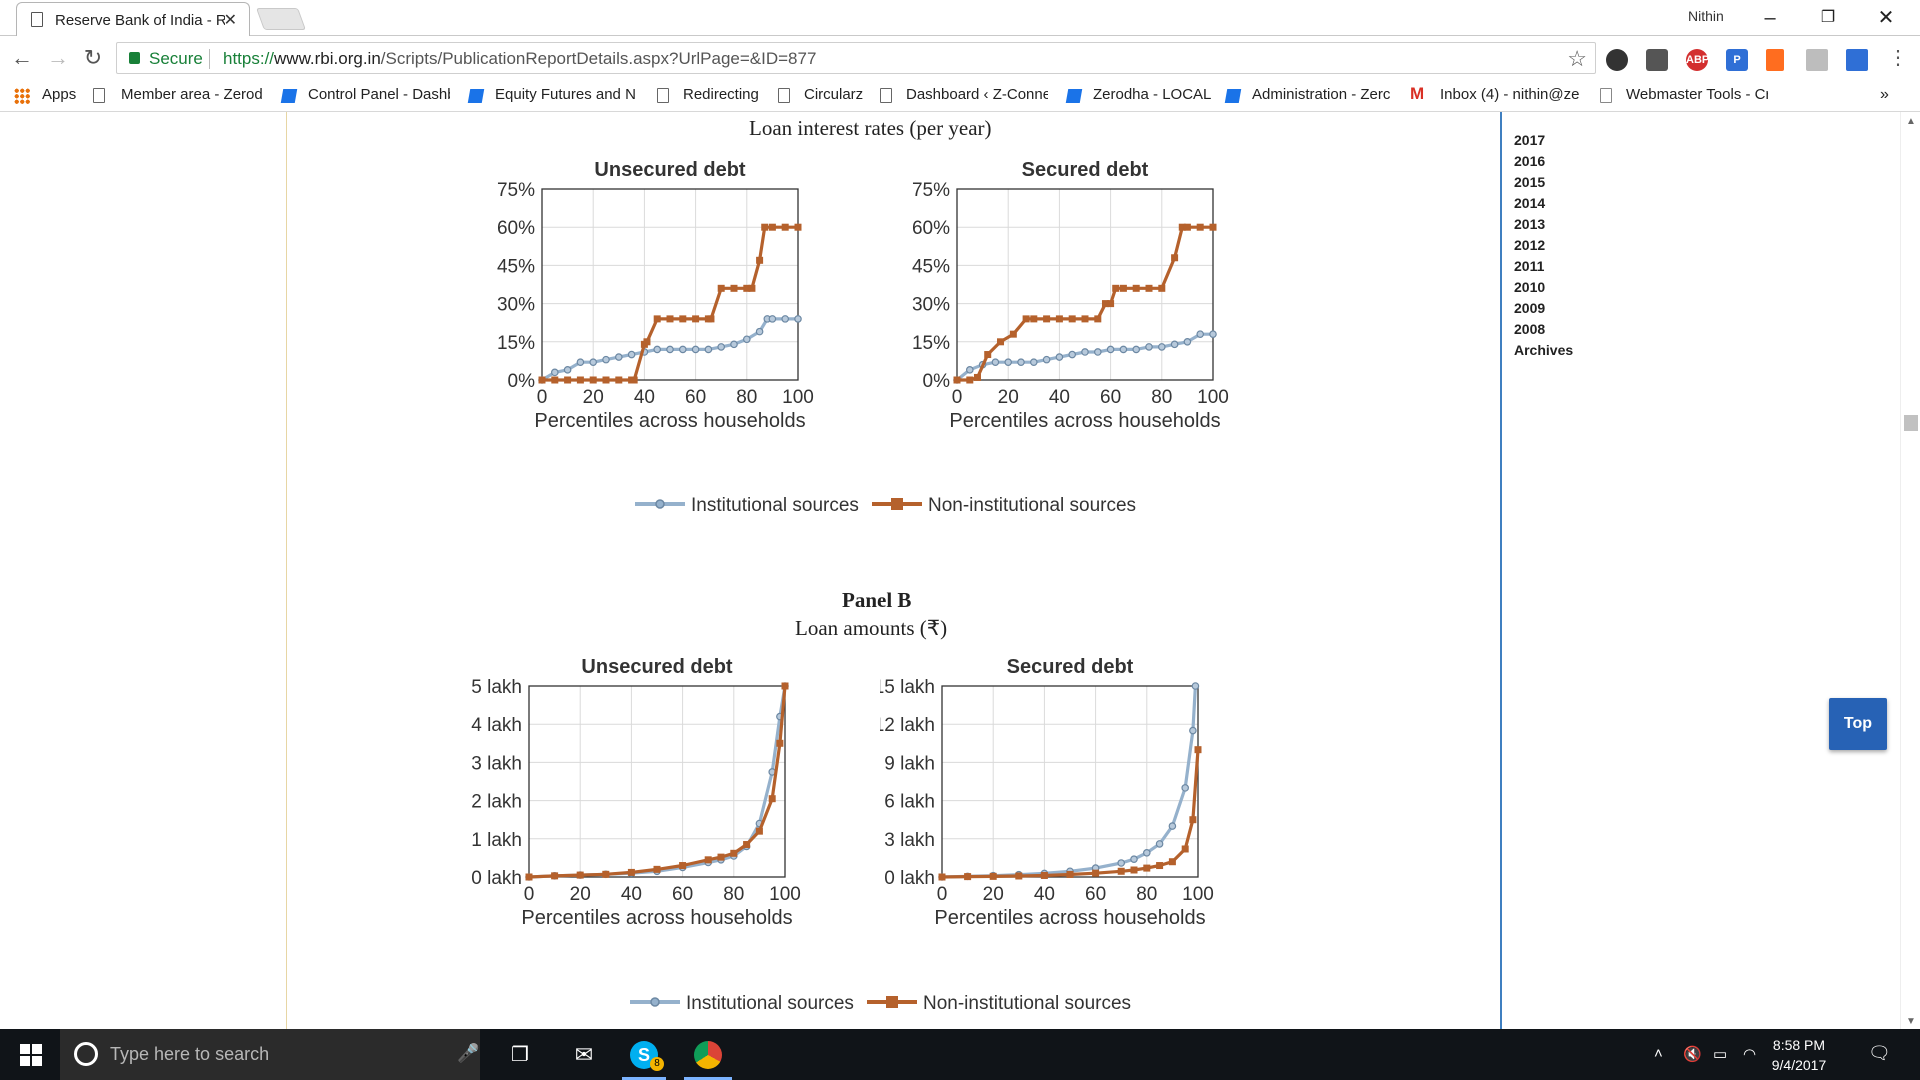  I want to click on search-placeholder: Type here to search, so click(190, 1054).